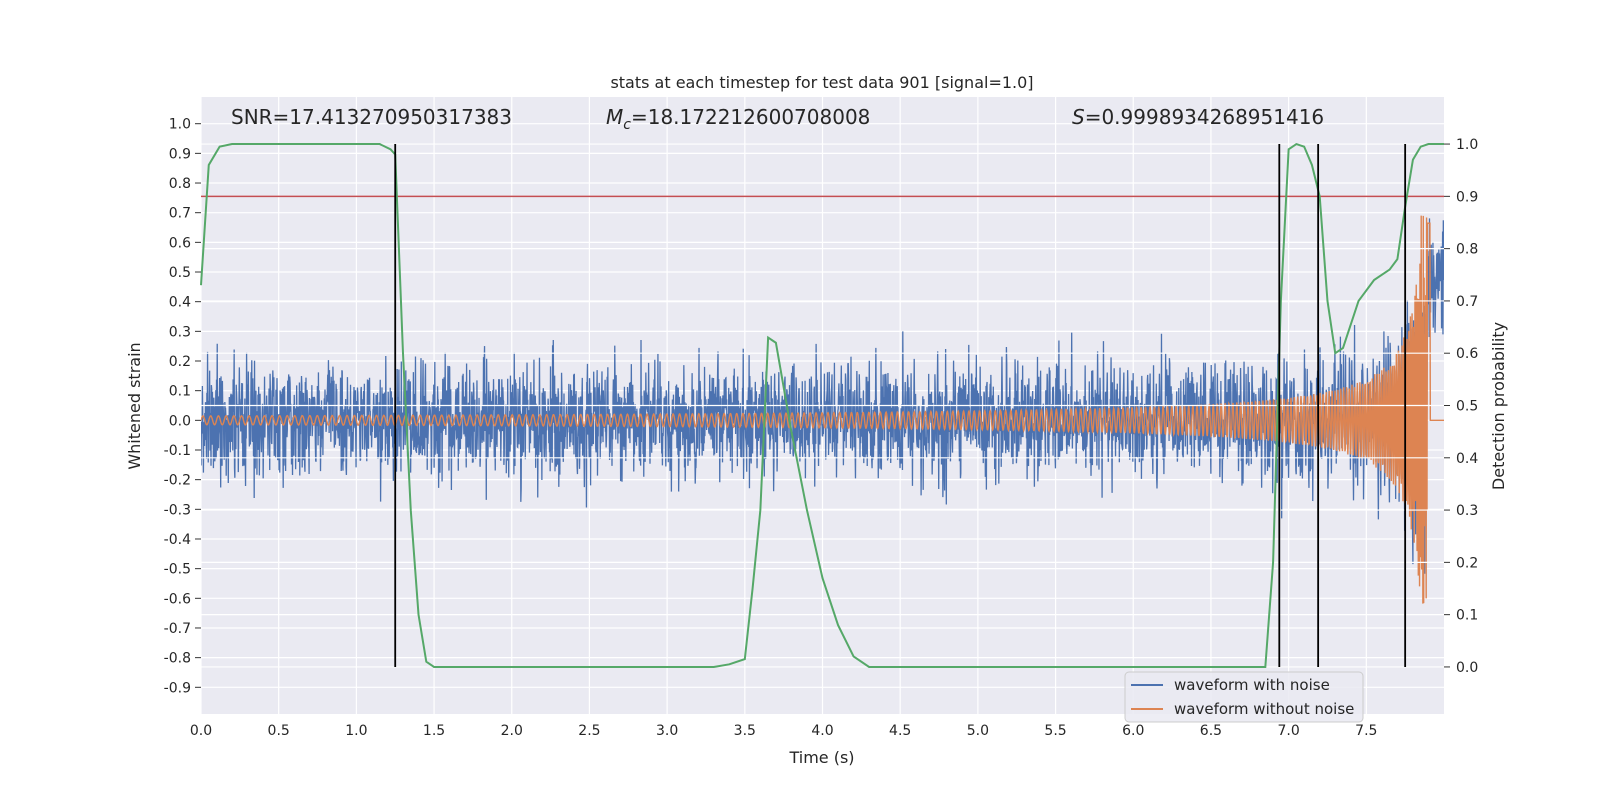 This screenshot has height=800, width=1600. Describe the element at coordinates (1467, 459) in the screenshot. I see `y2-tick-label: 0.4` at that location.